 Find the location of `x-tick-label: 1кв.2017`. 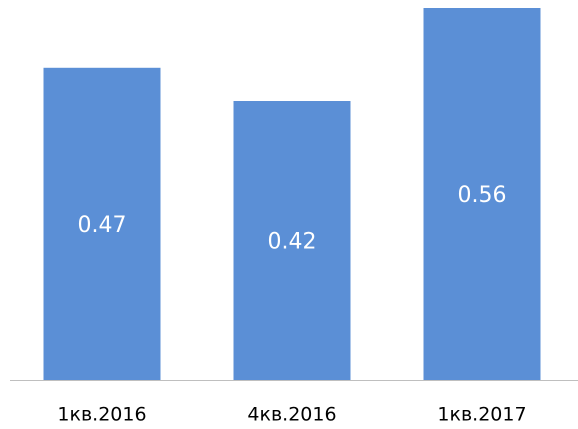

x-tick-label: 1кв.2017 is located at coordinates (481, 415).